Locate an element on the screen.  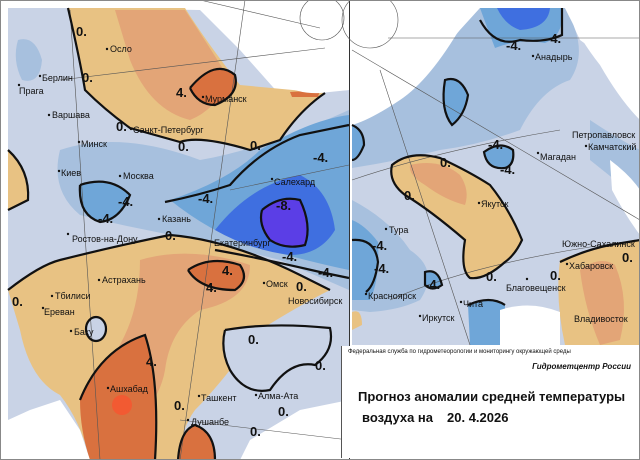
map-subtitle: воздуха на 20. 4.2026 is located at coordinates (435, 417).